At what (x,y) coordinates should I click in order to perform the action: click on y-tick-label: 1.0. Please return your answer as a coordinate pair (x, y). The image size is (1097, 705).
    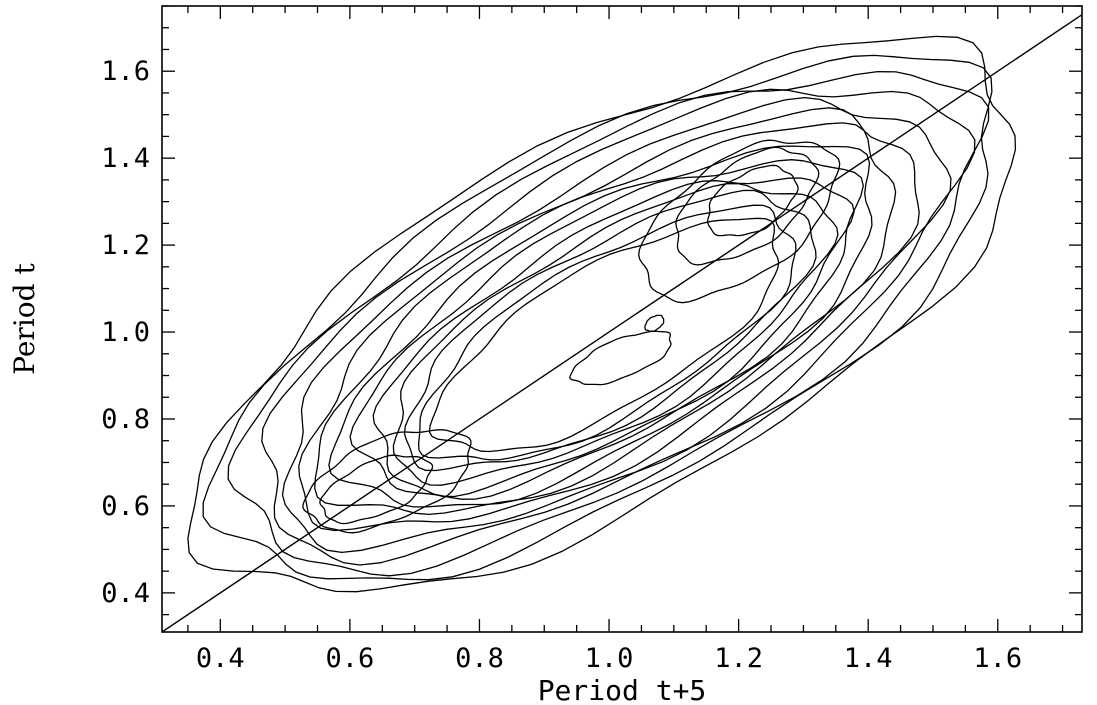
    Looking at the image, I should click on (125, 332).